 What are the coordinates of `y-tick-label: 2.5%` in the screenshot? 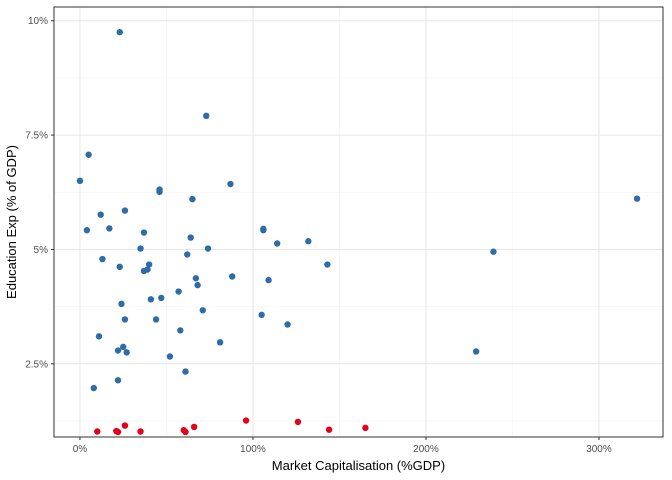 It's located at (36, 364).